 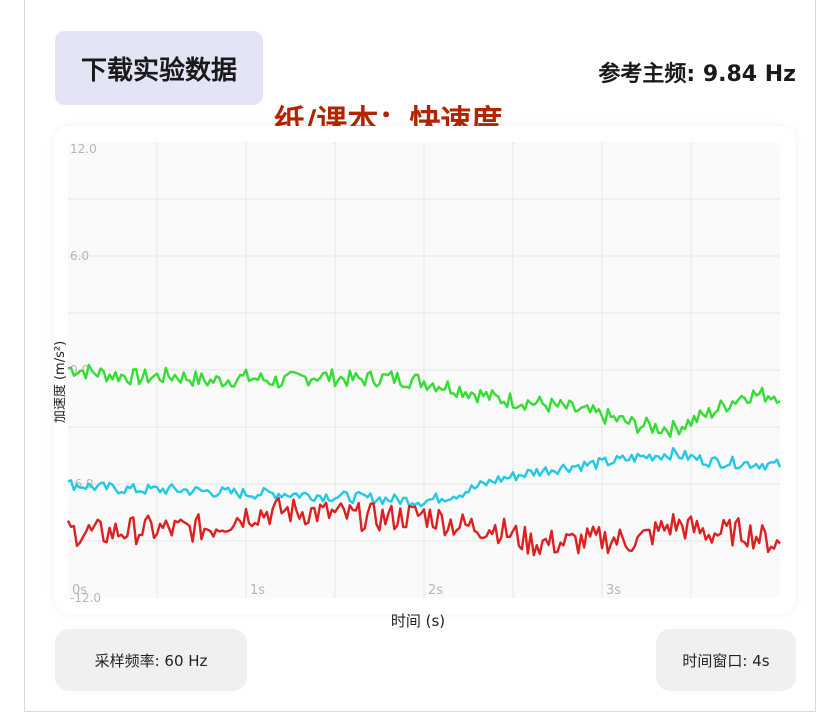 I want to click on y-tick-label: 6.0, so click(x=79, y=256).